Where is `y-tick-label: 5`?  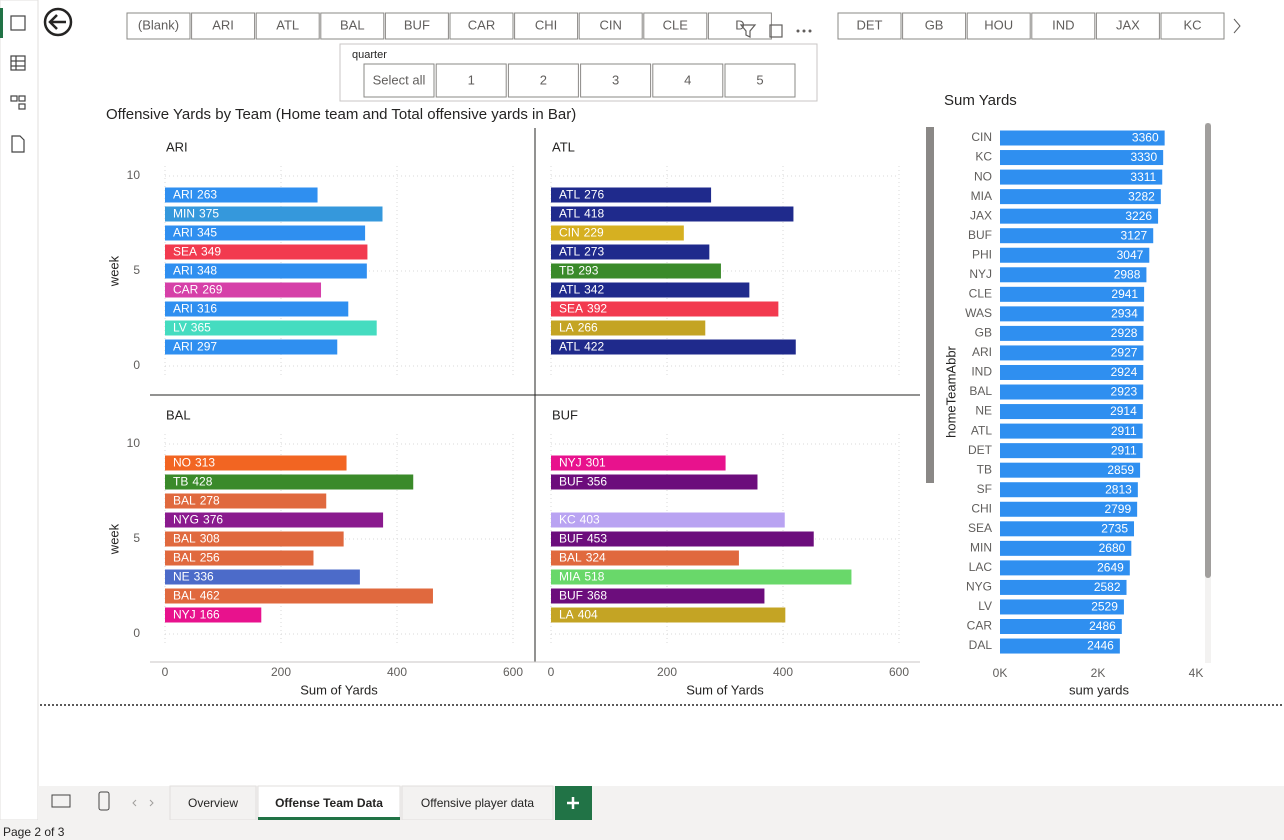
y-tick-label: 5 is located at coordinates (136, 538).